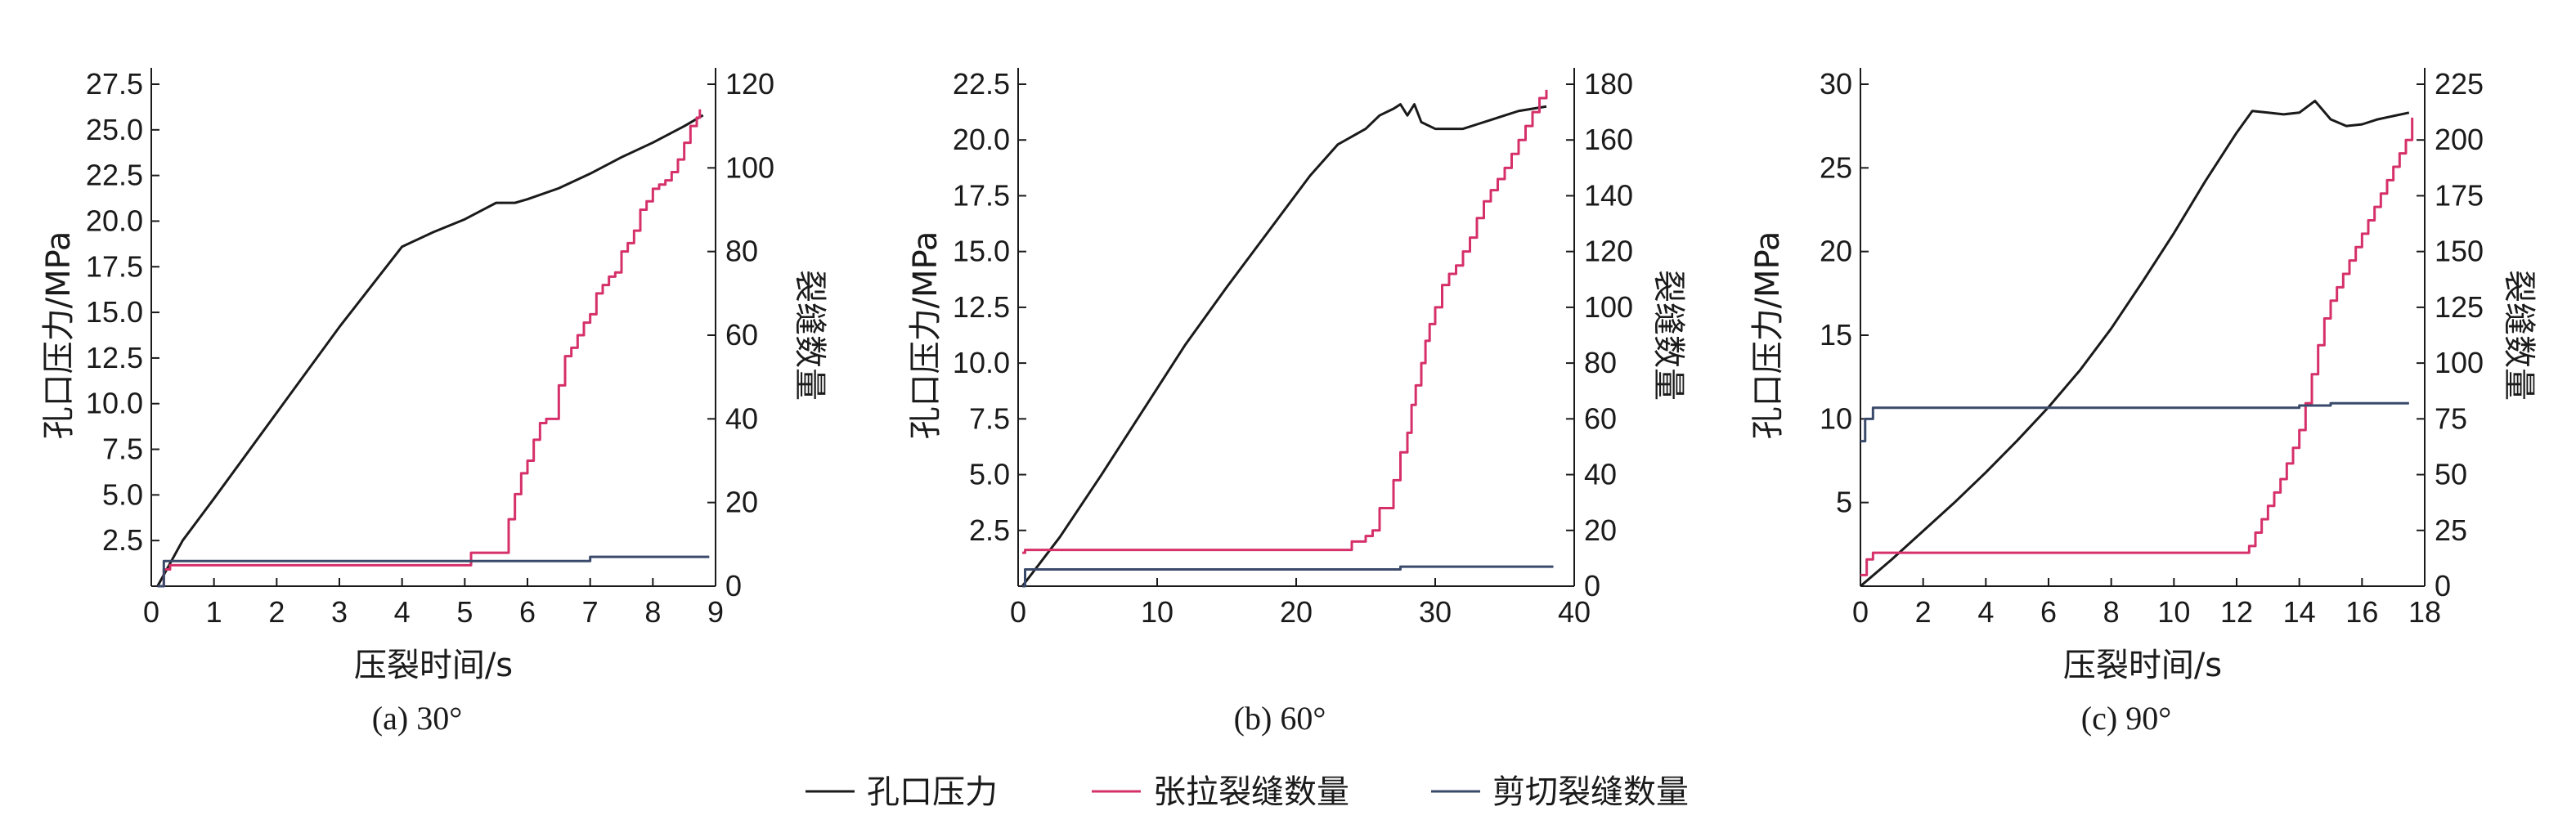  What do you see at coordinates (1600, 418) in the screenshot?
I see `y2-tick-label: 60` at bounding box center [1600, 418].